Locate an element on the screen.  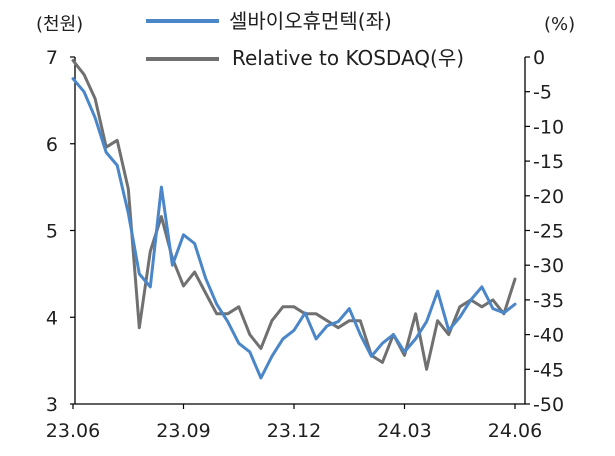
legend-label-stock: 셀바이오휴먼텍(좌) is located at coordinates (310, 21).